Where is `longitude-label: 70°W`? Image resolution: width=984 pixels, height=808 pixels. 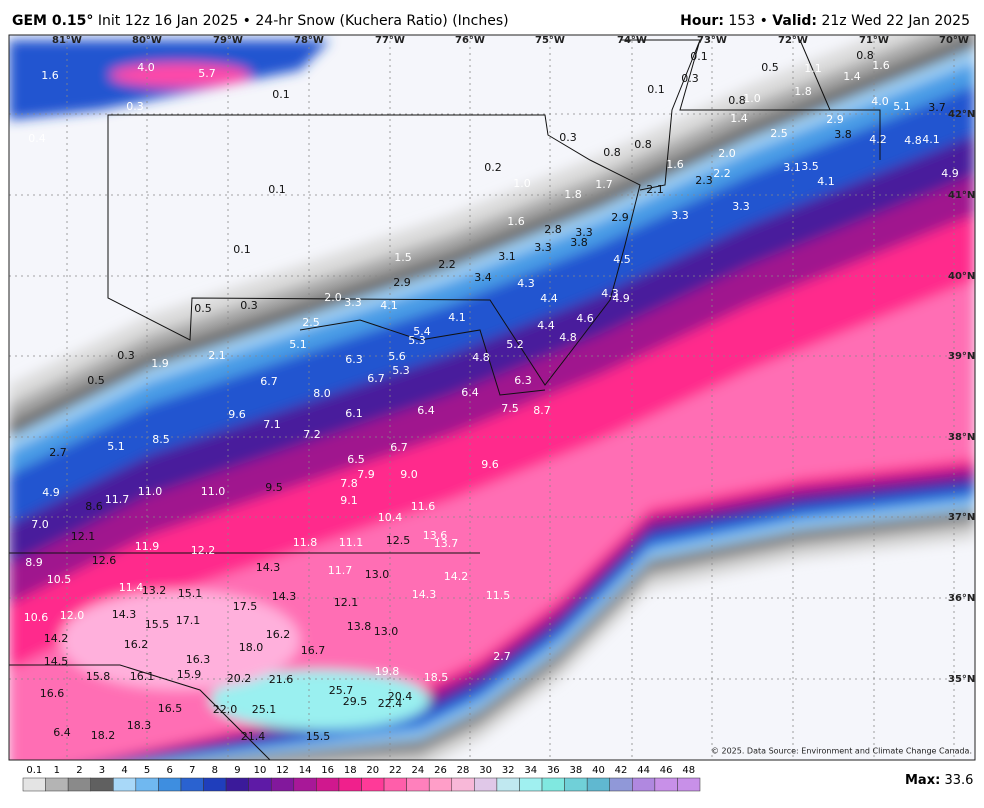
longitude-label: 70°W is located at coordinates (954, 40).